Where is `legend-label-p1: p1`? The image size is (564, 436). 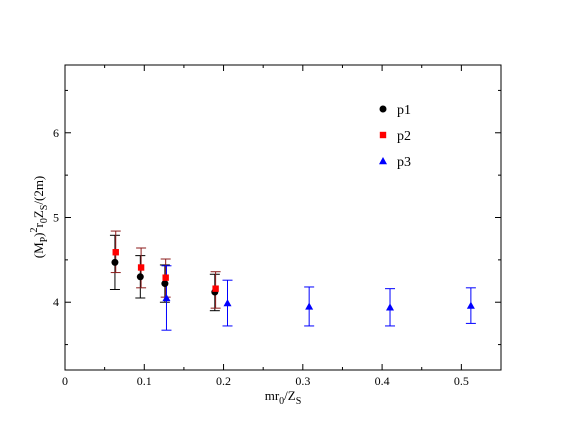
legend-label-p1: p1 is located at coordinates (404, 110).